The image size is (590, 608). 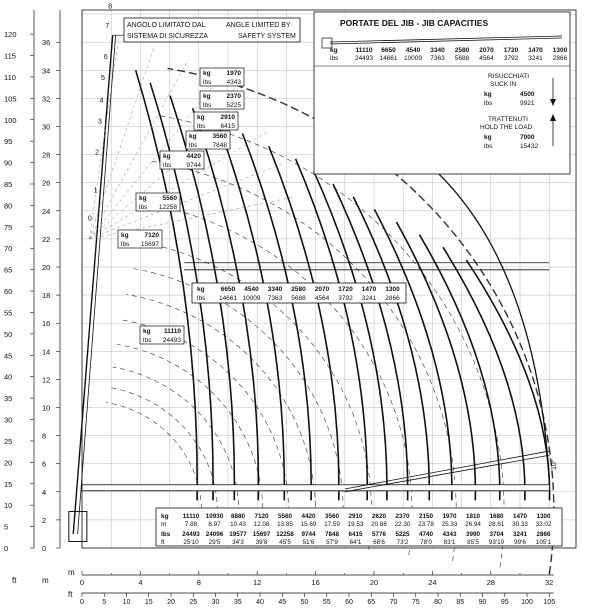 I want to click on bottom-ft-tick-label: 50, so click(x=305, y=602).